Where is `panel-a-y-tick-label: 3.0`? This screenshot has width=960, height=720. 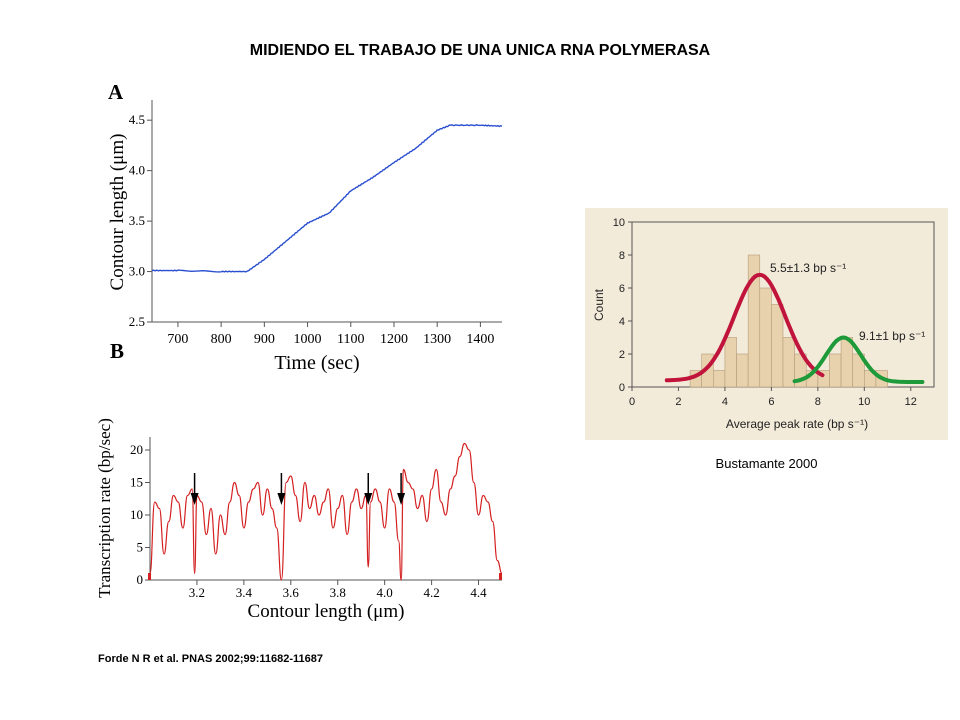
panel-a-y-tick-label: 3.0 is located at coordinates (137, 271).